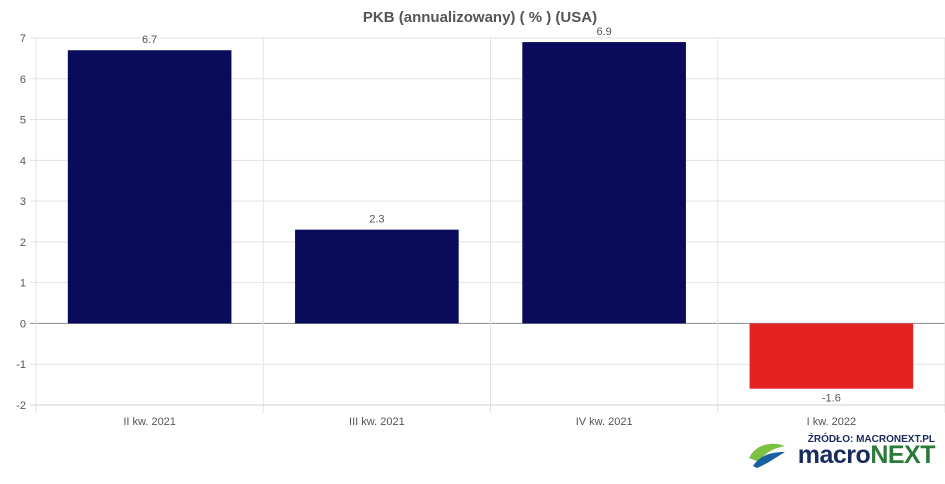  What do you see at coordinates (480, 17) in the screenshot?
I see `chart-title: PKB (annualizowany) ( % ) (USA)` at bounding box center [480, 17].